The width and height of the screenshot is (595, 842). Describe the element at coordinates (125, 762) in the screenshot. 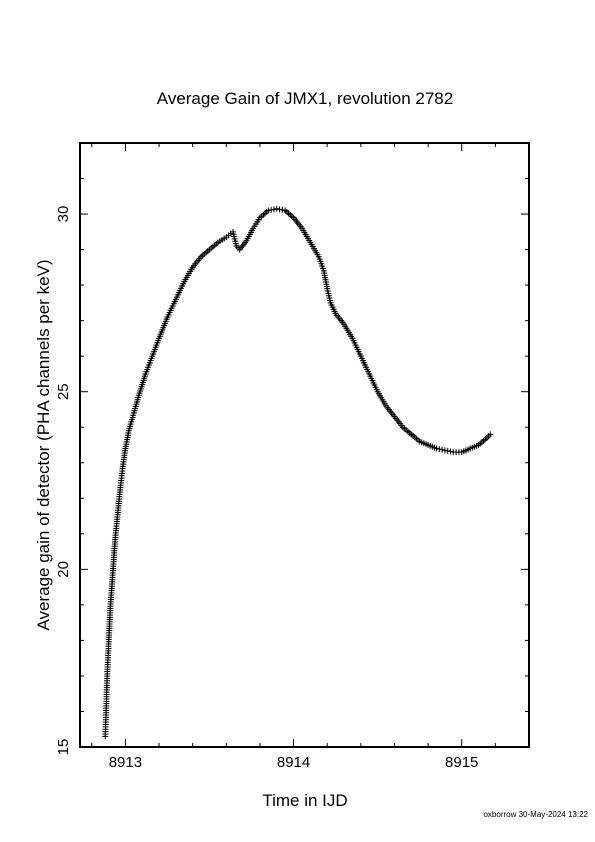

I see `x-tick-label: 8913` at that location.